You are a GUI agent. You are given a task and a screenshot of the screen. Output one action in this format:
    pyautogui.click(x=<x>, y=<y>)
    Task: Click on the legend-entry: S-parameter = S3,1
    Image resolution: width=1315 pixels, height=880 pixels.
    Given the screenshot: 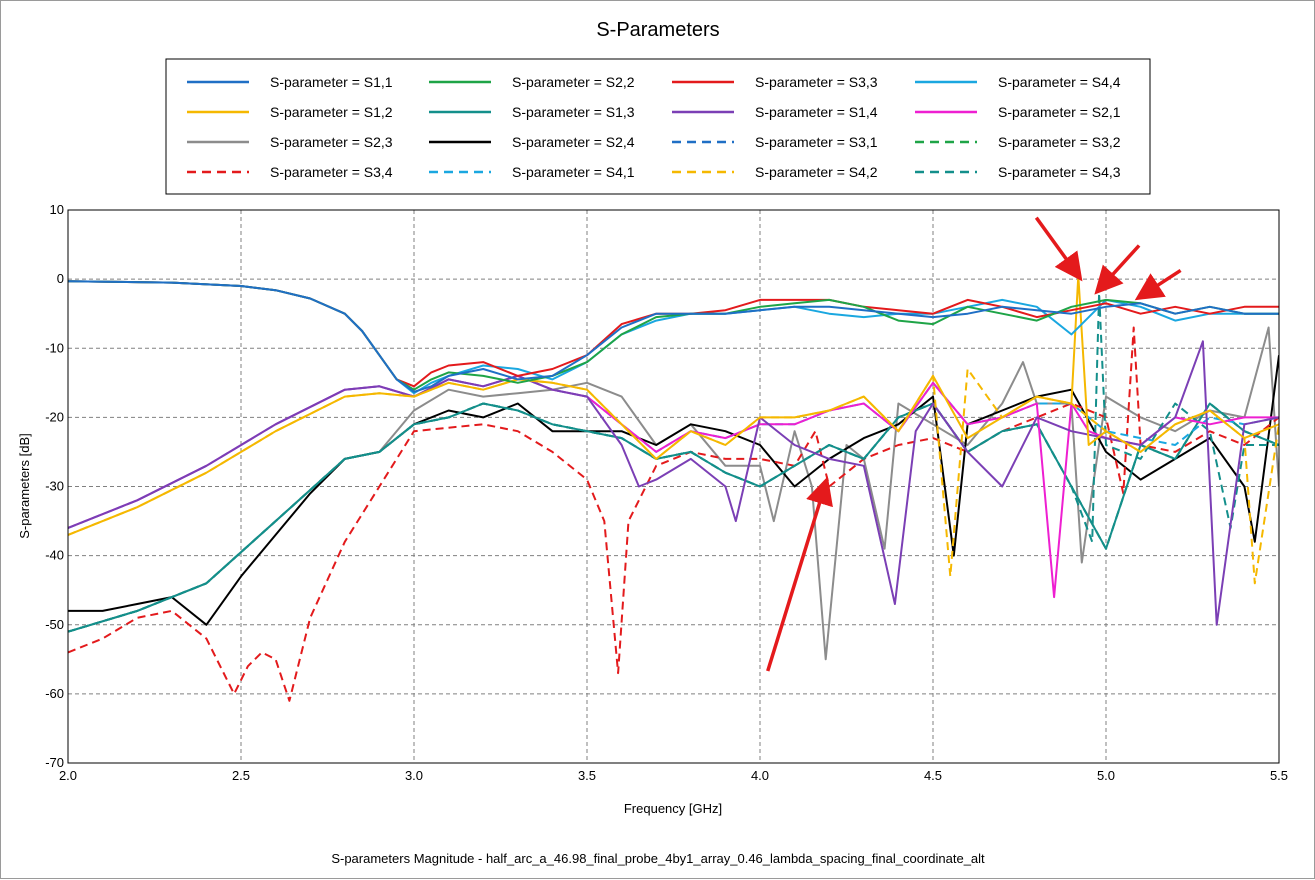 What is the action you would take?
    pyautogui.click(x=816, y=142)
    